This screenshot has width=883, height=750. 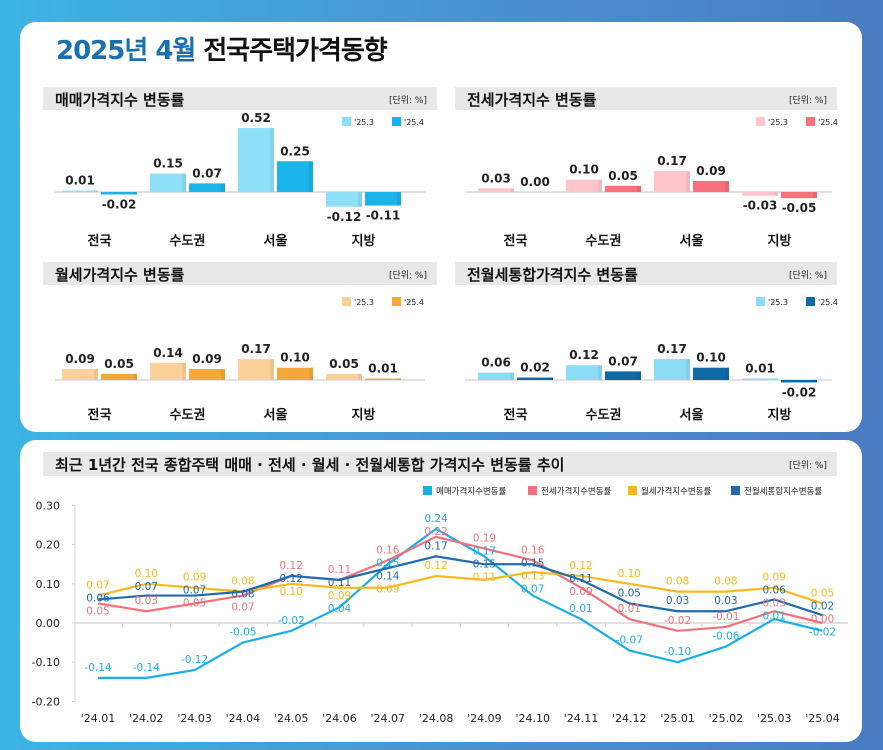 I want to click on panel-title: 월세가격지수 변동률, so click(x=120, y=275).